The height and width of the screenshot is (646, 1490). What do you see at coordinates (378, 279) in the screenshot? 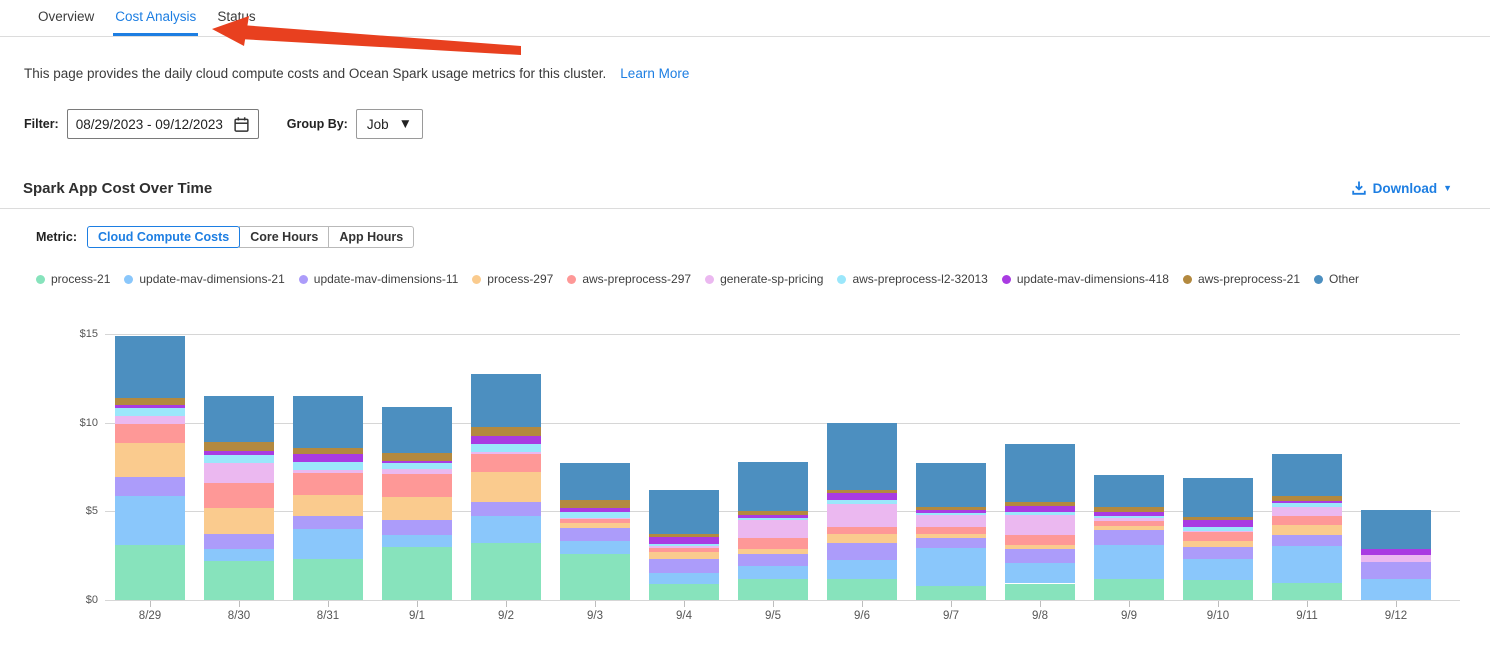
I see `legend-item: update-mav-dimensions-11` at bounding box center [378, 279].